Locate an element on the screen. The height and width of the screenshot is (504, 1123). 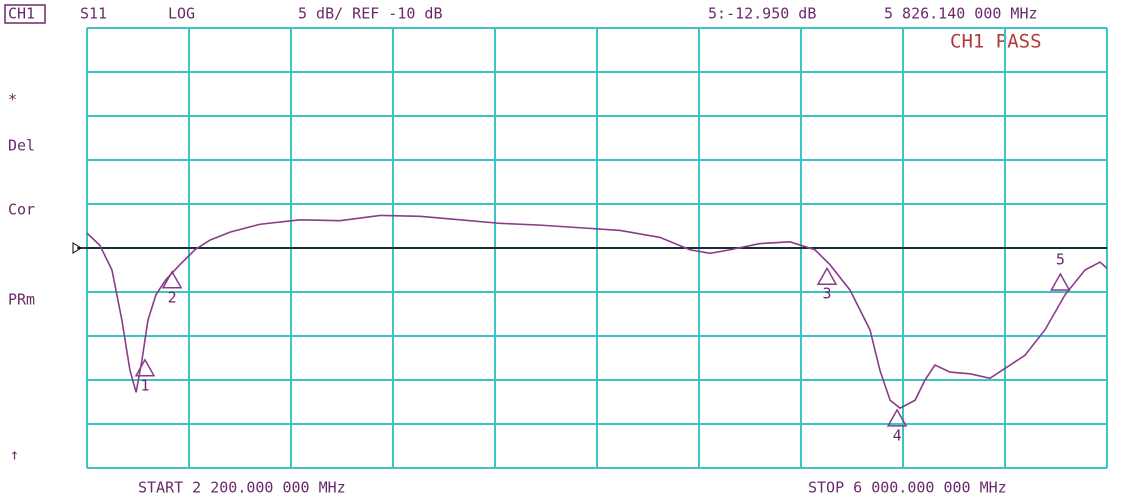
channel: CH1 is located at coordinates (21, 14).